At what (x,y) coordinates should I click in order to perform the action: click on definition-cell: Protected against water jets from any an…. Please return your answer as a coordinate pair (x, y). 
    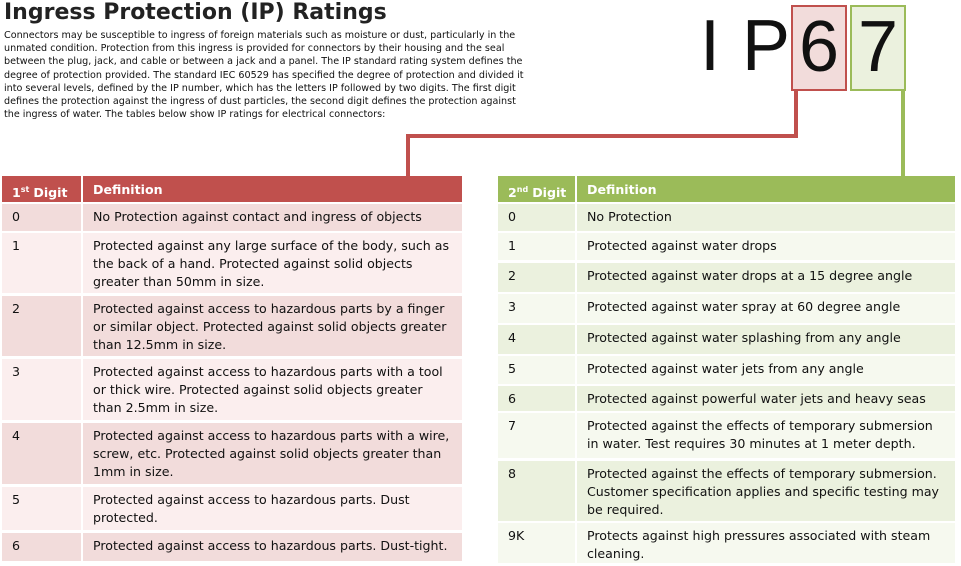
    Looking at the image, I should click on (766, 370).